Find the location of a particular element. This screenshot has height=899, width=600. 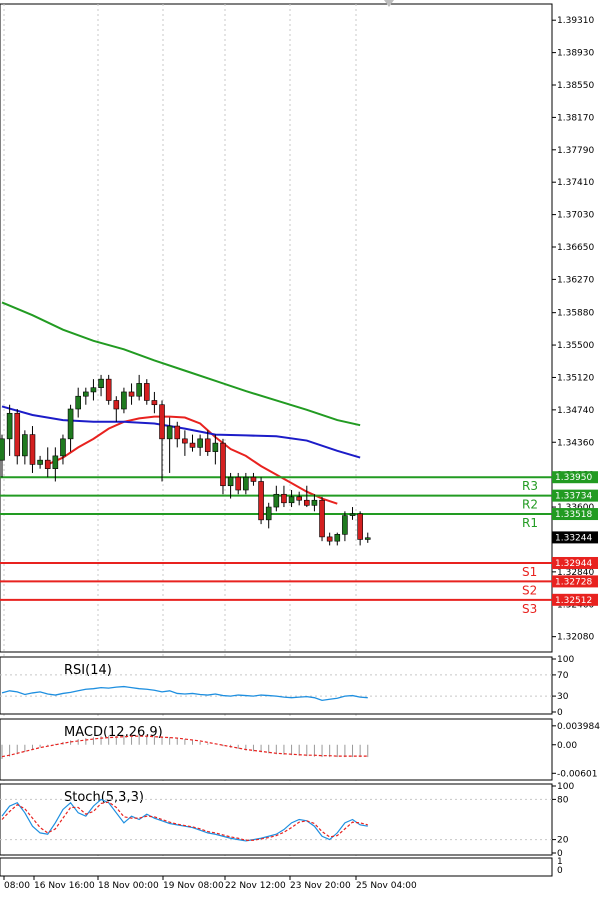

price-tick-label: 1.38930 is located at coordinates (575, 54).